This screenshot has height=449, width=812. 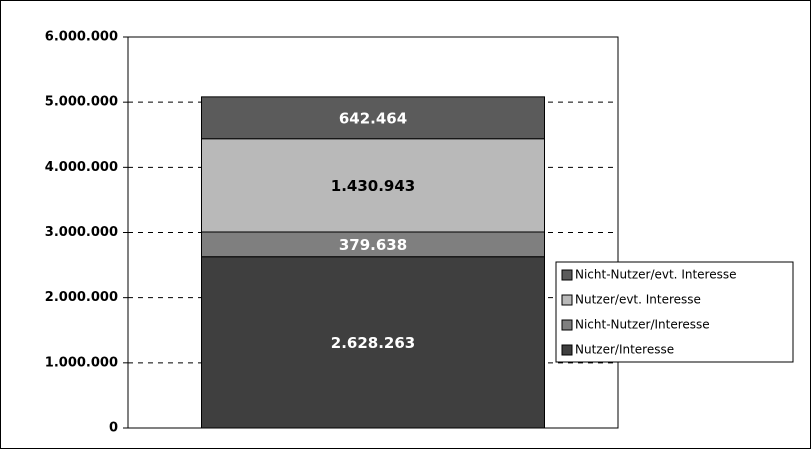 I want to click on y-tick-label: 4.000.000, so click(x=81, y=167).